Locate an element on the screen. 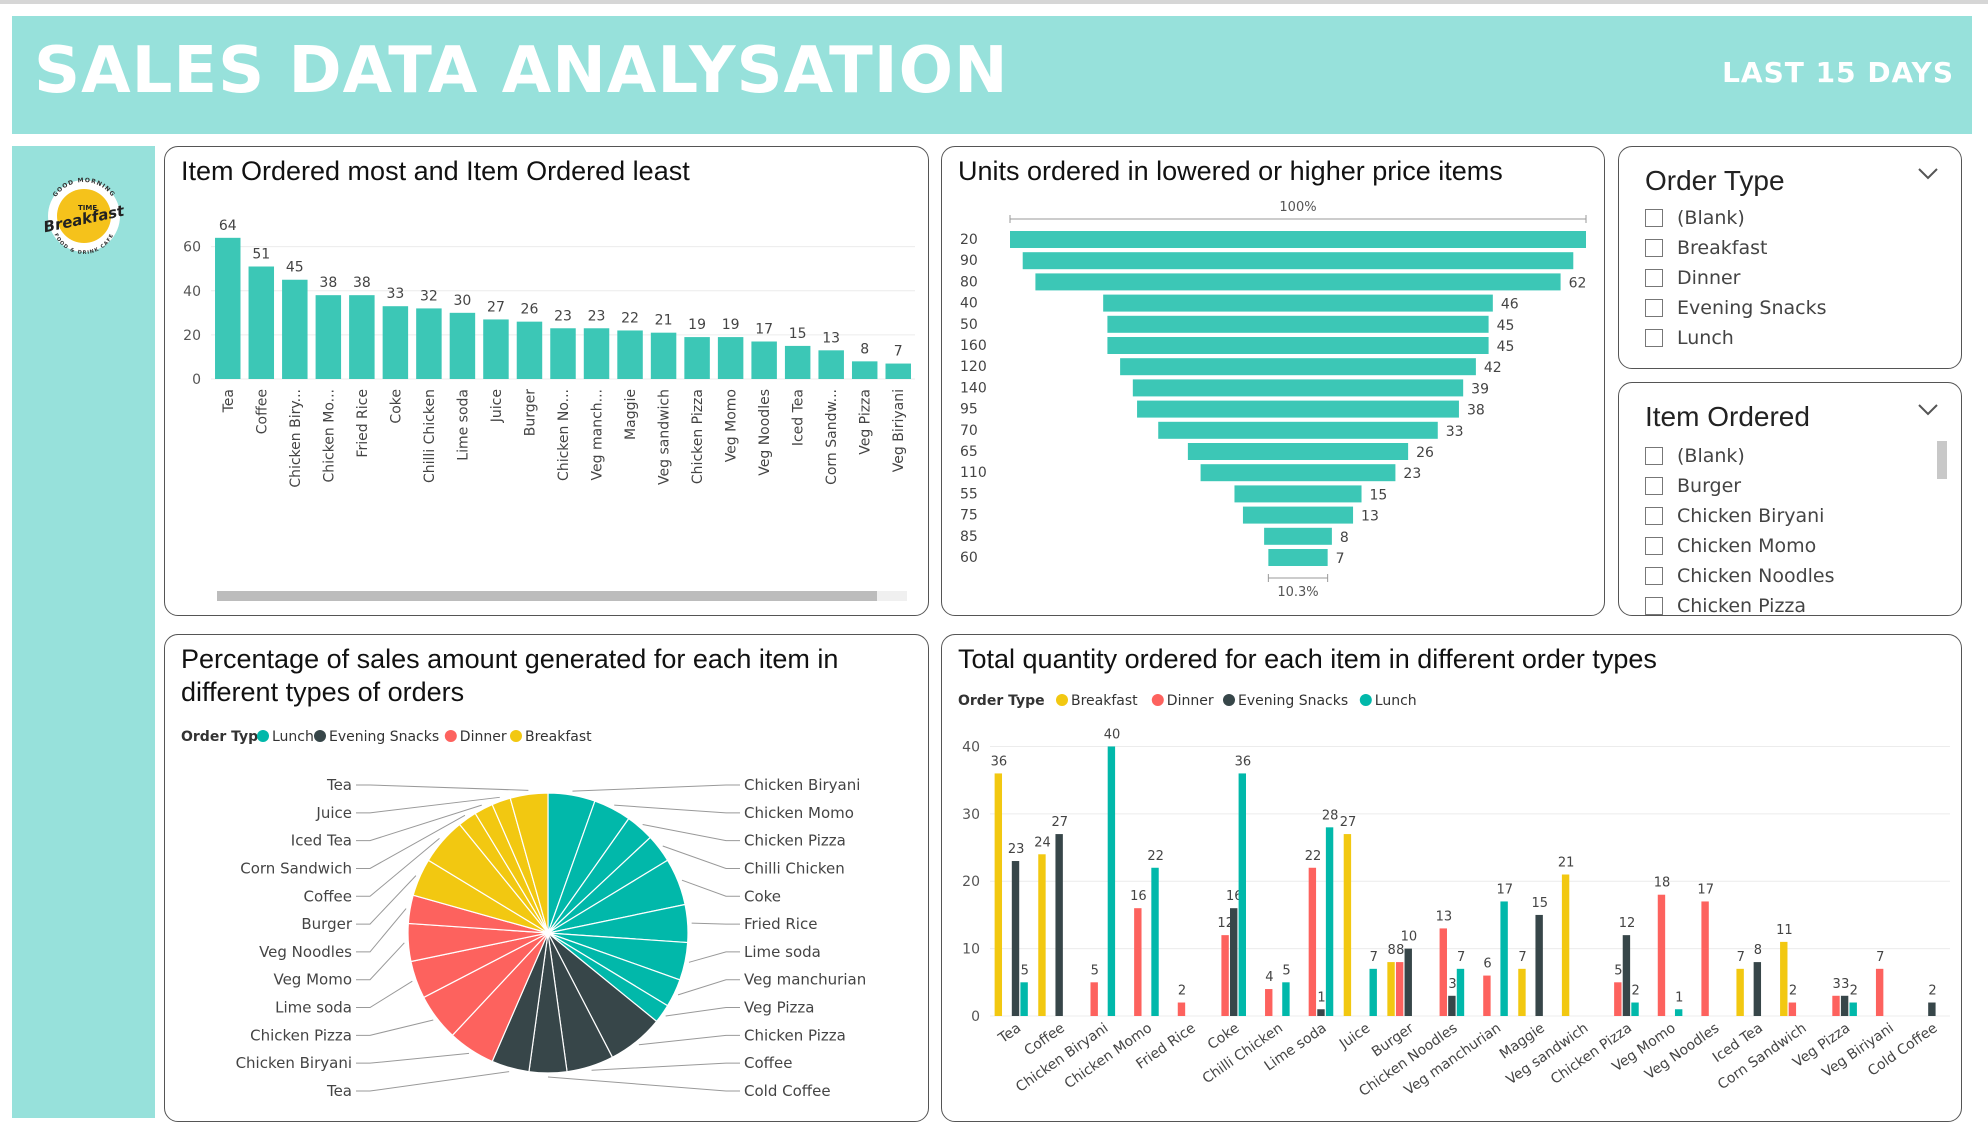  order-type-option: (Blank) is located at coordinates (1695, 218).